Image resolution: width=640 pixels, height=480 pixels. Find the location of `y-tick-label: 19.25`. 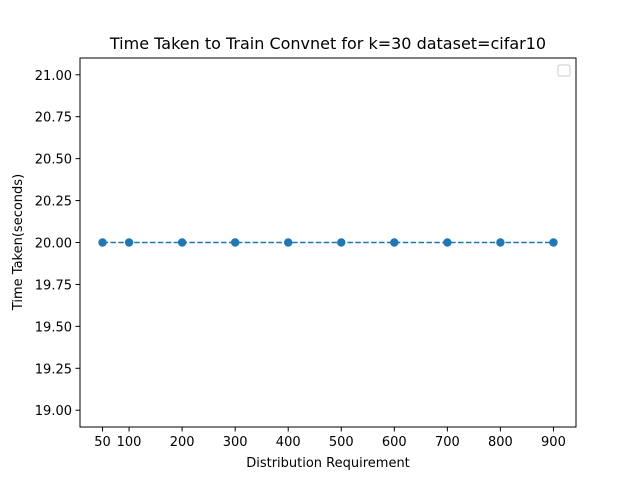

y-tick-label: 19.25 is located at coordinates (53, 369).